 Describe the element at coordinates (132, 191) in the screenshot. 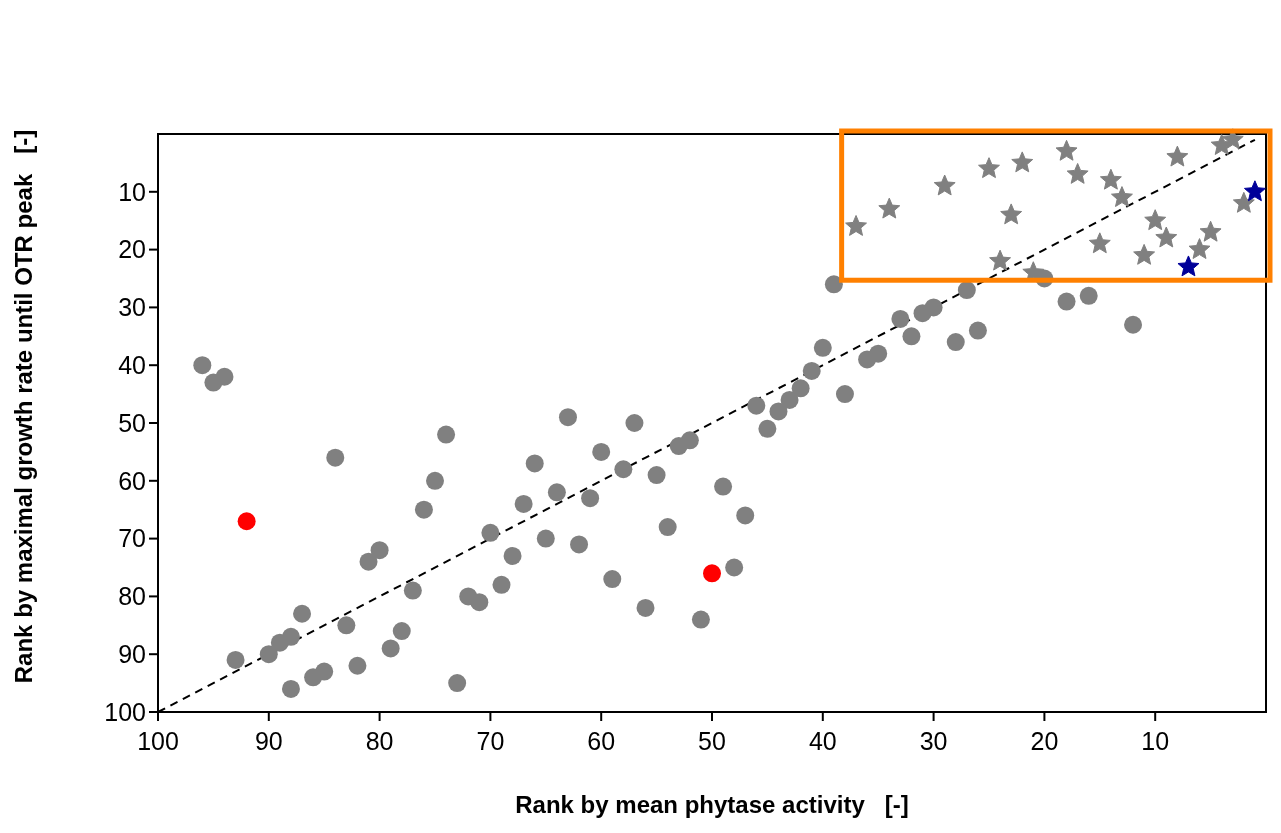

I see `y-tick-label: 10` at that location.